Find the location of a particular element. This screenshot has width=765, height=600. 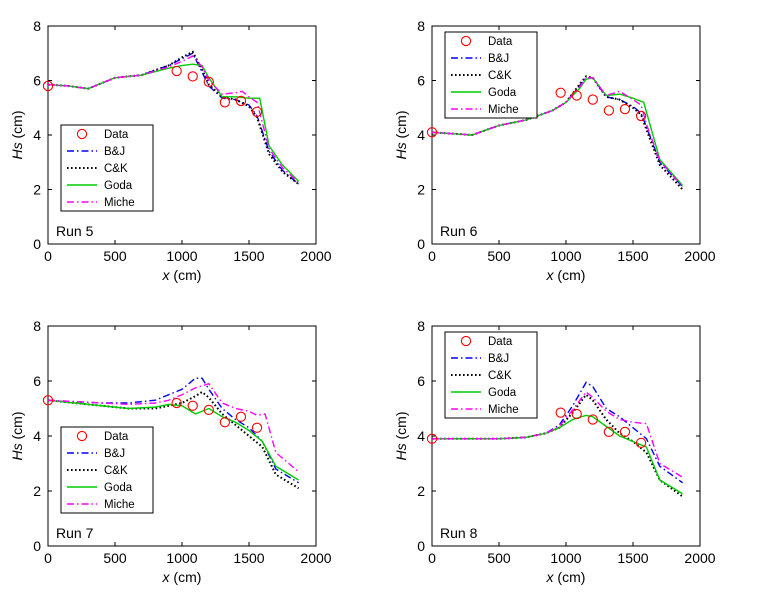

y-tick-label: 8 is located at coordinates (37, 26).